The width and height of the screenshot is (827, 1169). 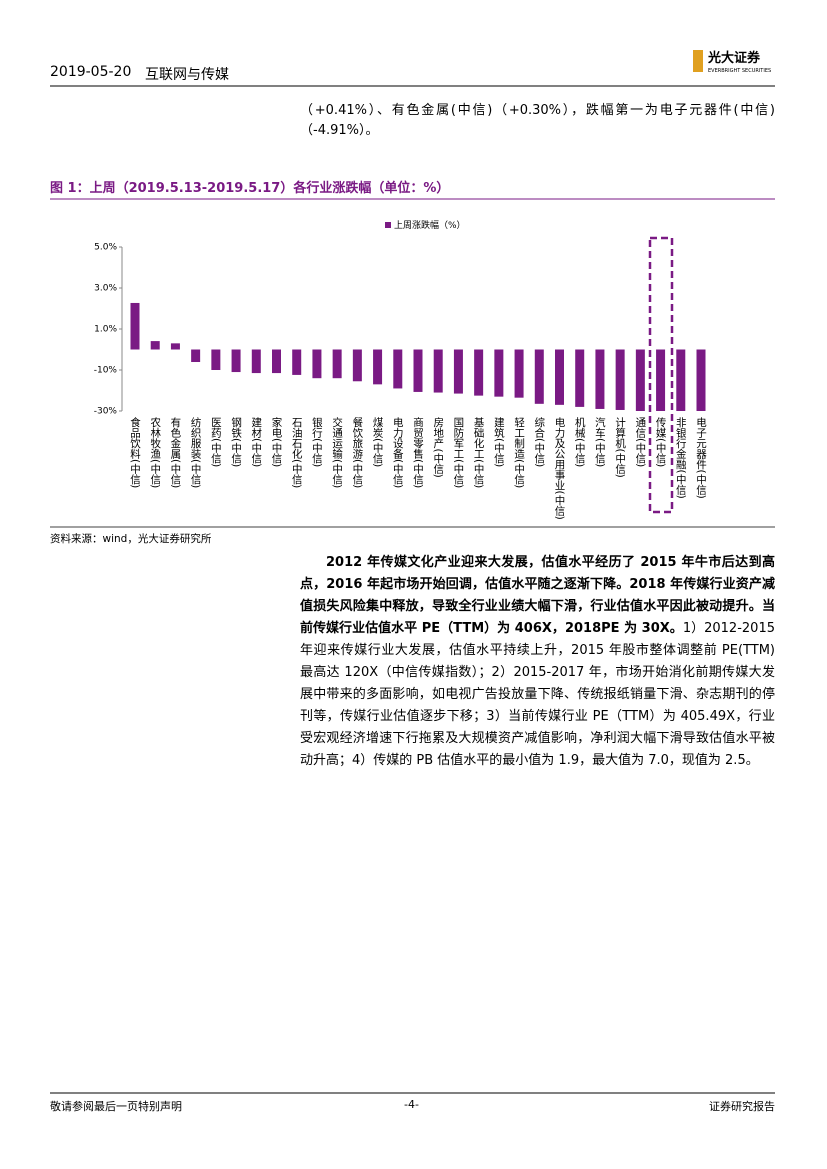 What do you see at coordinates (438, 446) in the screenshot?
I see `x-tick-label: 房地产(中信)` at bounding box center [438, 446].